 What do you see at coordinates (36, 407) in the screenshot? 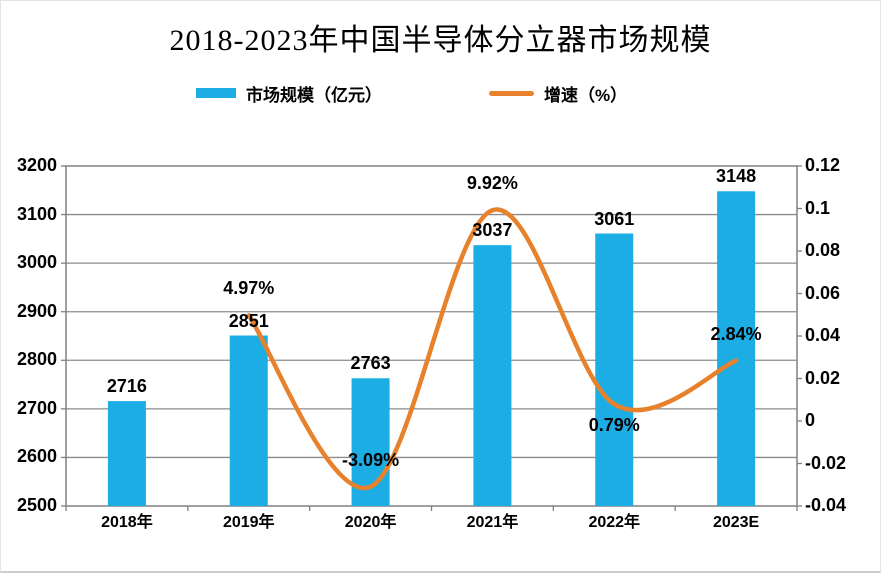
I see `left-axis-tick-label: 2700` at bounding box center [36, 407].